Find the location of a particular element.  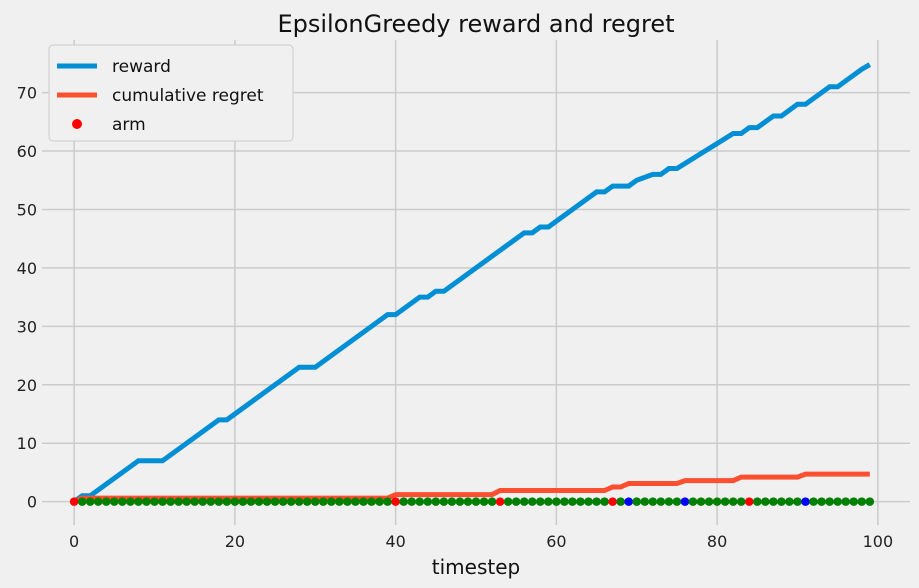

y-tick-label: 60 is located at coordinates (27, 151).